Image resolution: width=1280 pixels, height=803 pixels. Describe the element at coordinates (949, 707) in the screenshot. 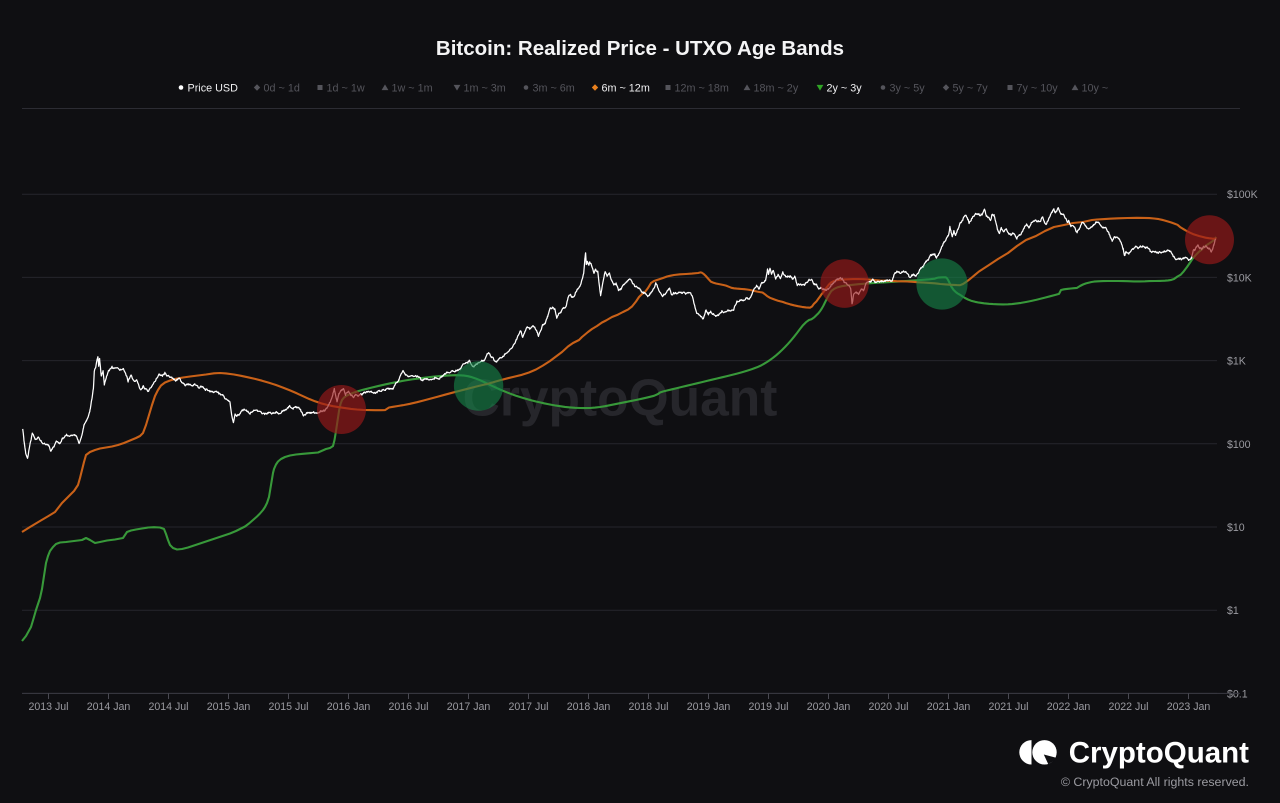

I see `svg-text: 2021 Jan` at that location.